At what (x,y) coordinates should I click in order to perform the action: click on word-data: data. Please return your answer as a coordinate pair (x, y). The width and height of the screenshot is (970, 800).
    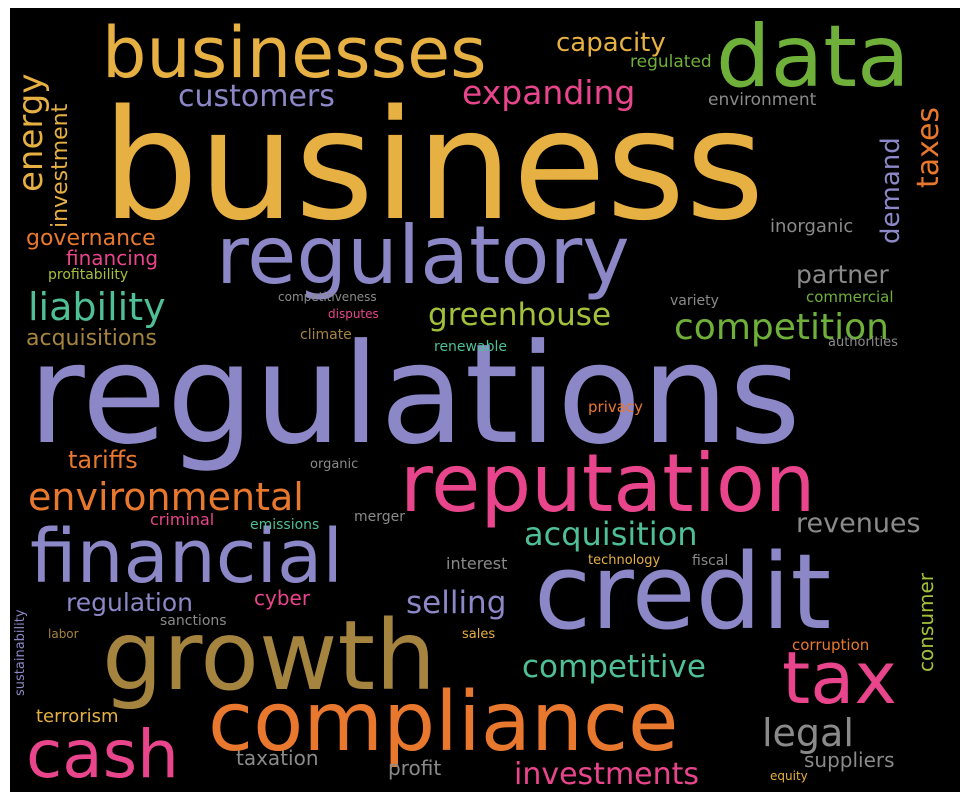
    Looking at the image, I should click on (813, 57).